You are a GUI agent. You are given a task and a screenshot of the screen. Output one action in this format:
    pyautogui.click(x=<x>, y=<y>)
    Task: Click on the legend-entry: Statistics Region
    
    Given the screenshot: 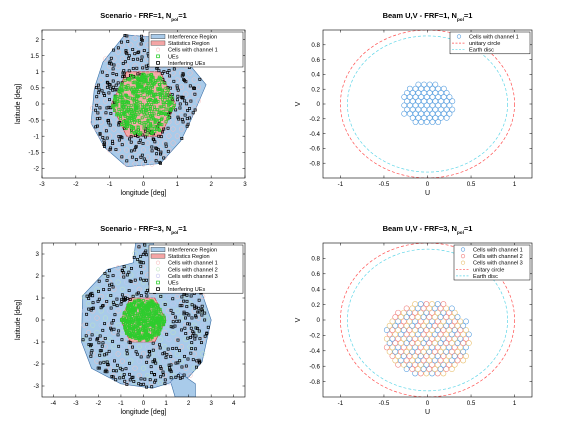 What is the action you would take?
    pyautogui.click(x=189, y=44)
    